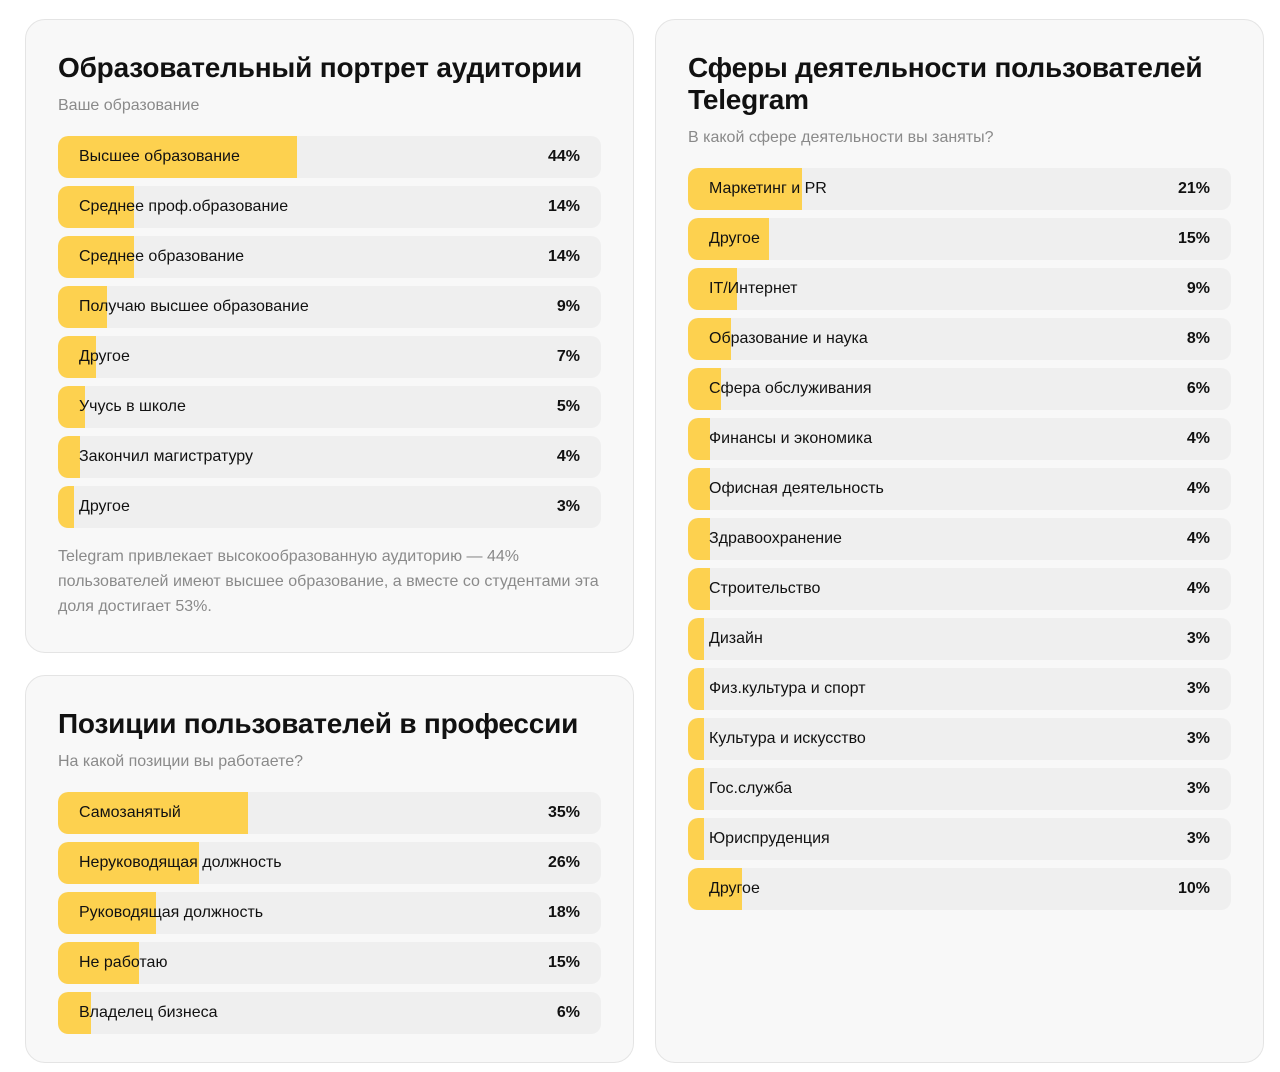  Describe the element at coordinates (329, 813) in the screenshot. I see `bar-row: Самозанятый 35%` at that location.